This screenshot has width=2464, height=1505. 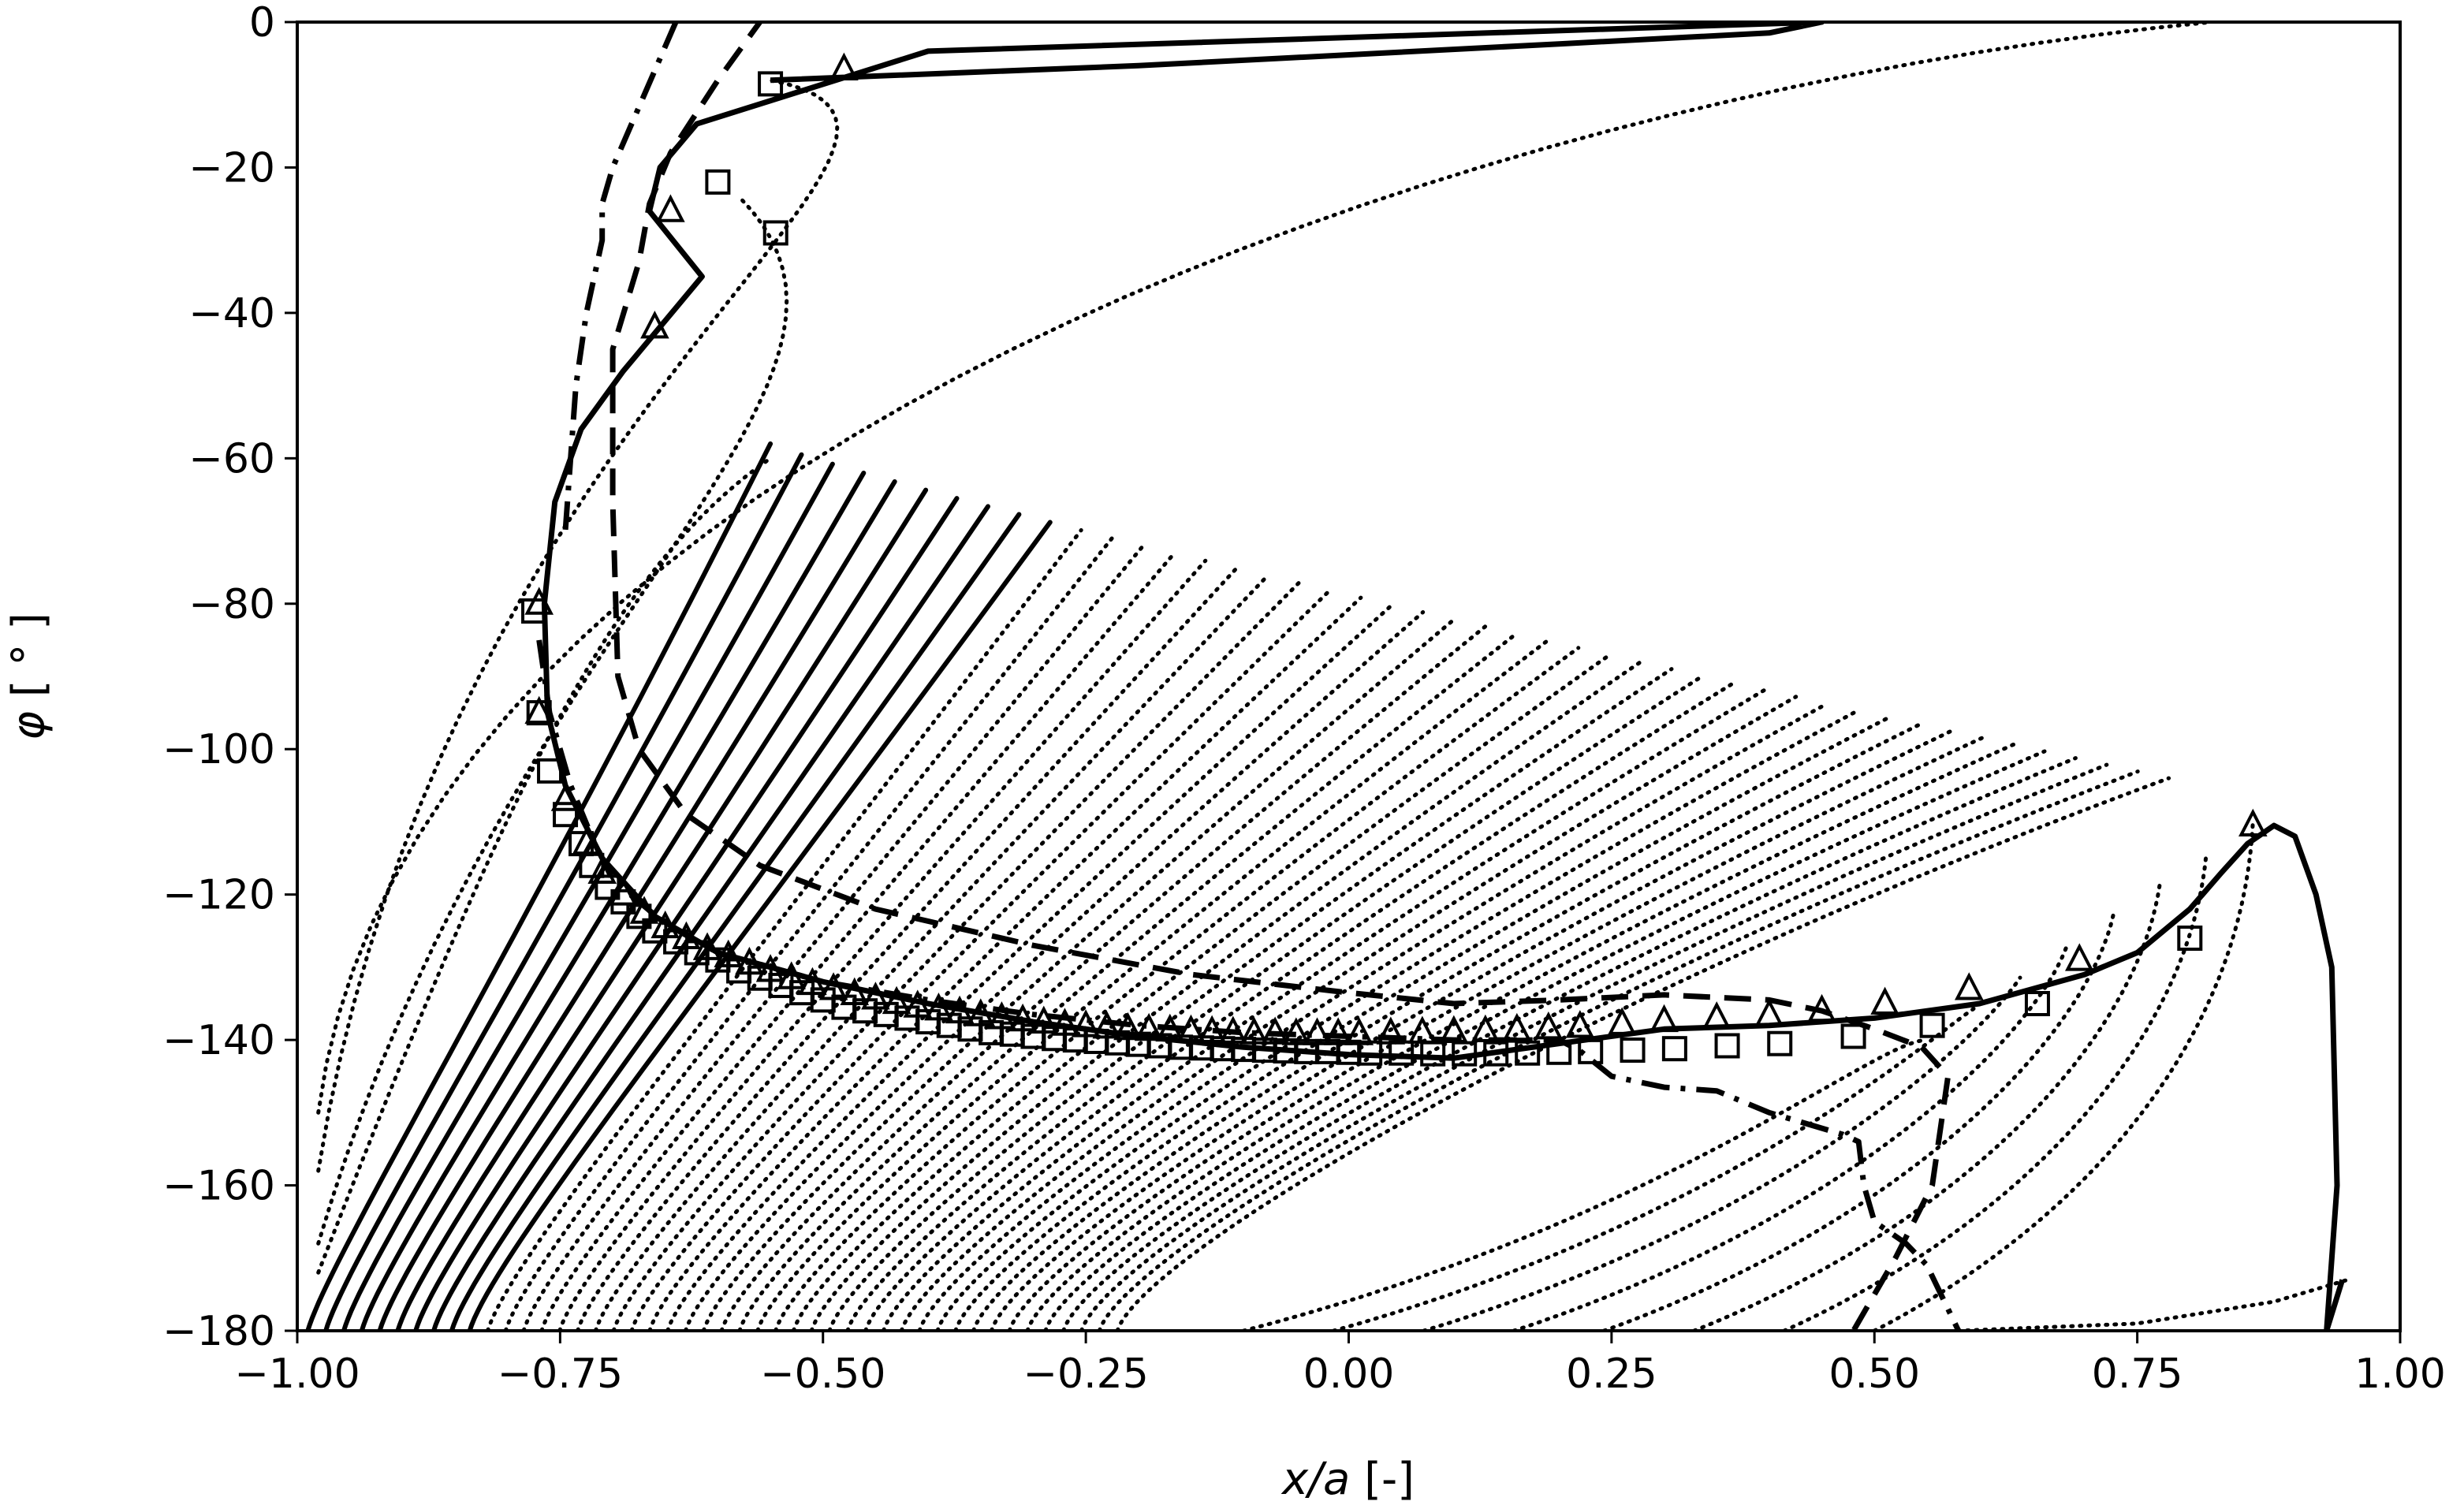 I want to click on x-tick-label: −0.75, so click(x=560, y=1374).